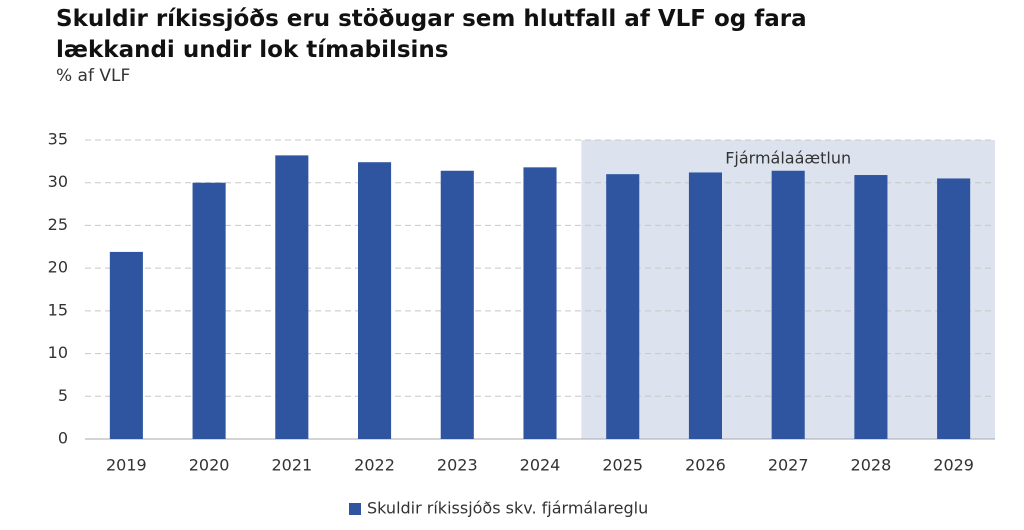  I want to click on x-tick-label: 2026, so click(705, 465).